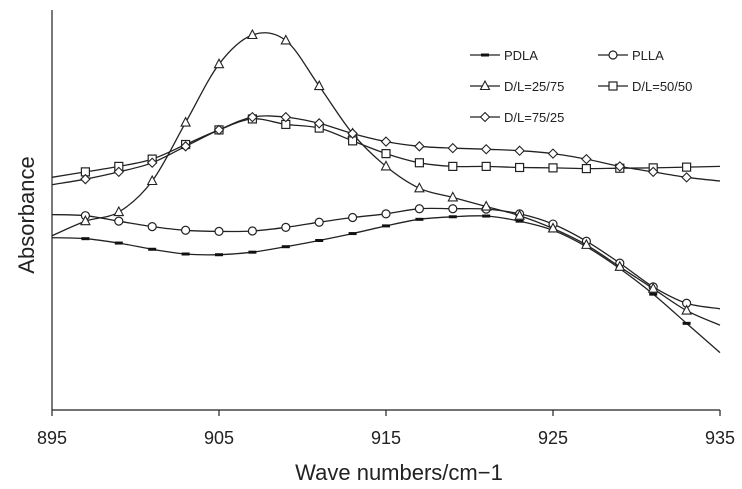  Describe the element at coordinates (521, 55) in the screenshot. I see `legend-label: PDLA` at that location.